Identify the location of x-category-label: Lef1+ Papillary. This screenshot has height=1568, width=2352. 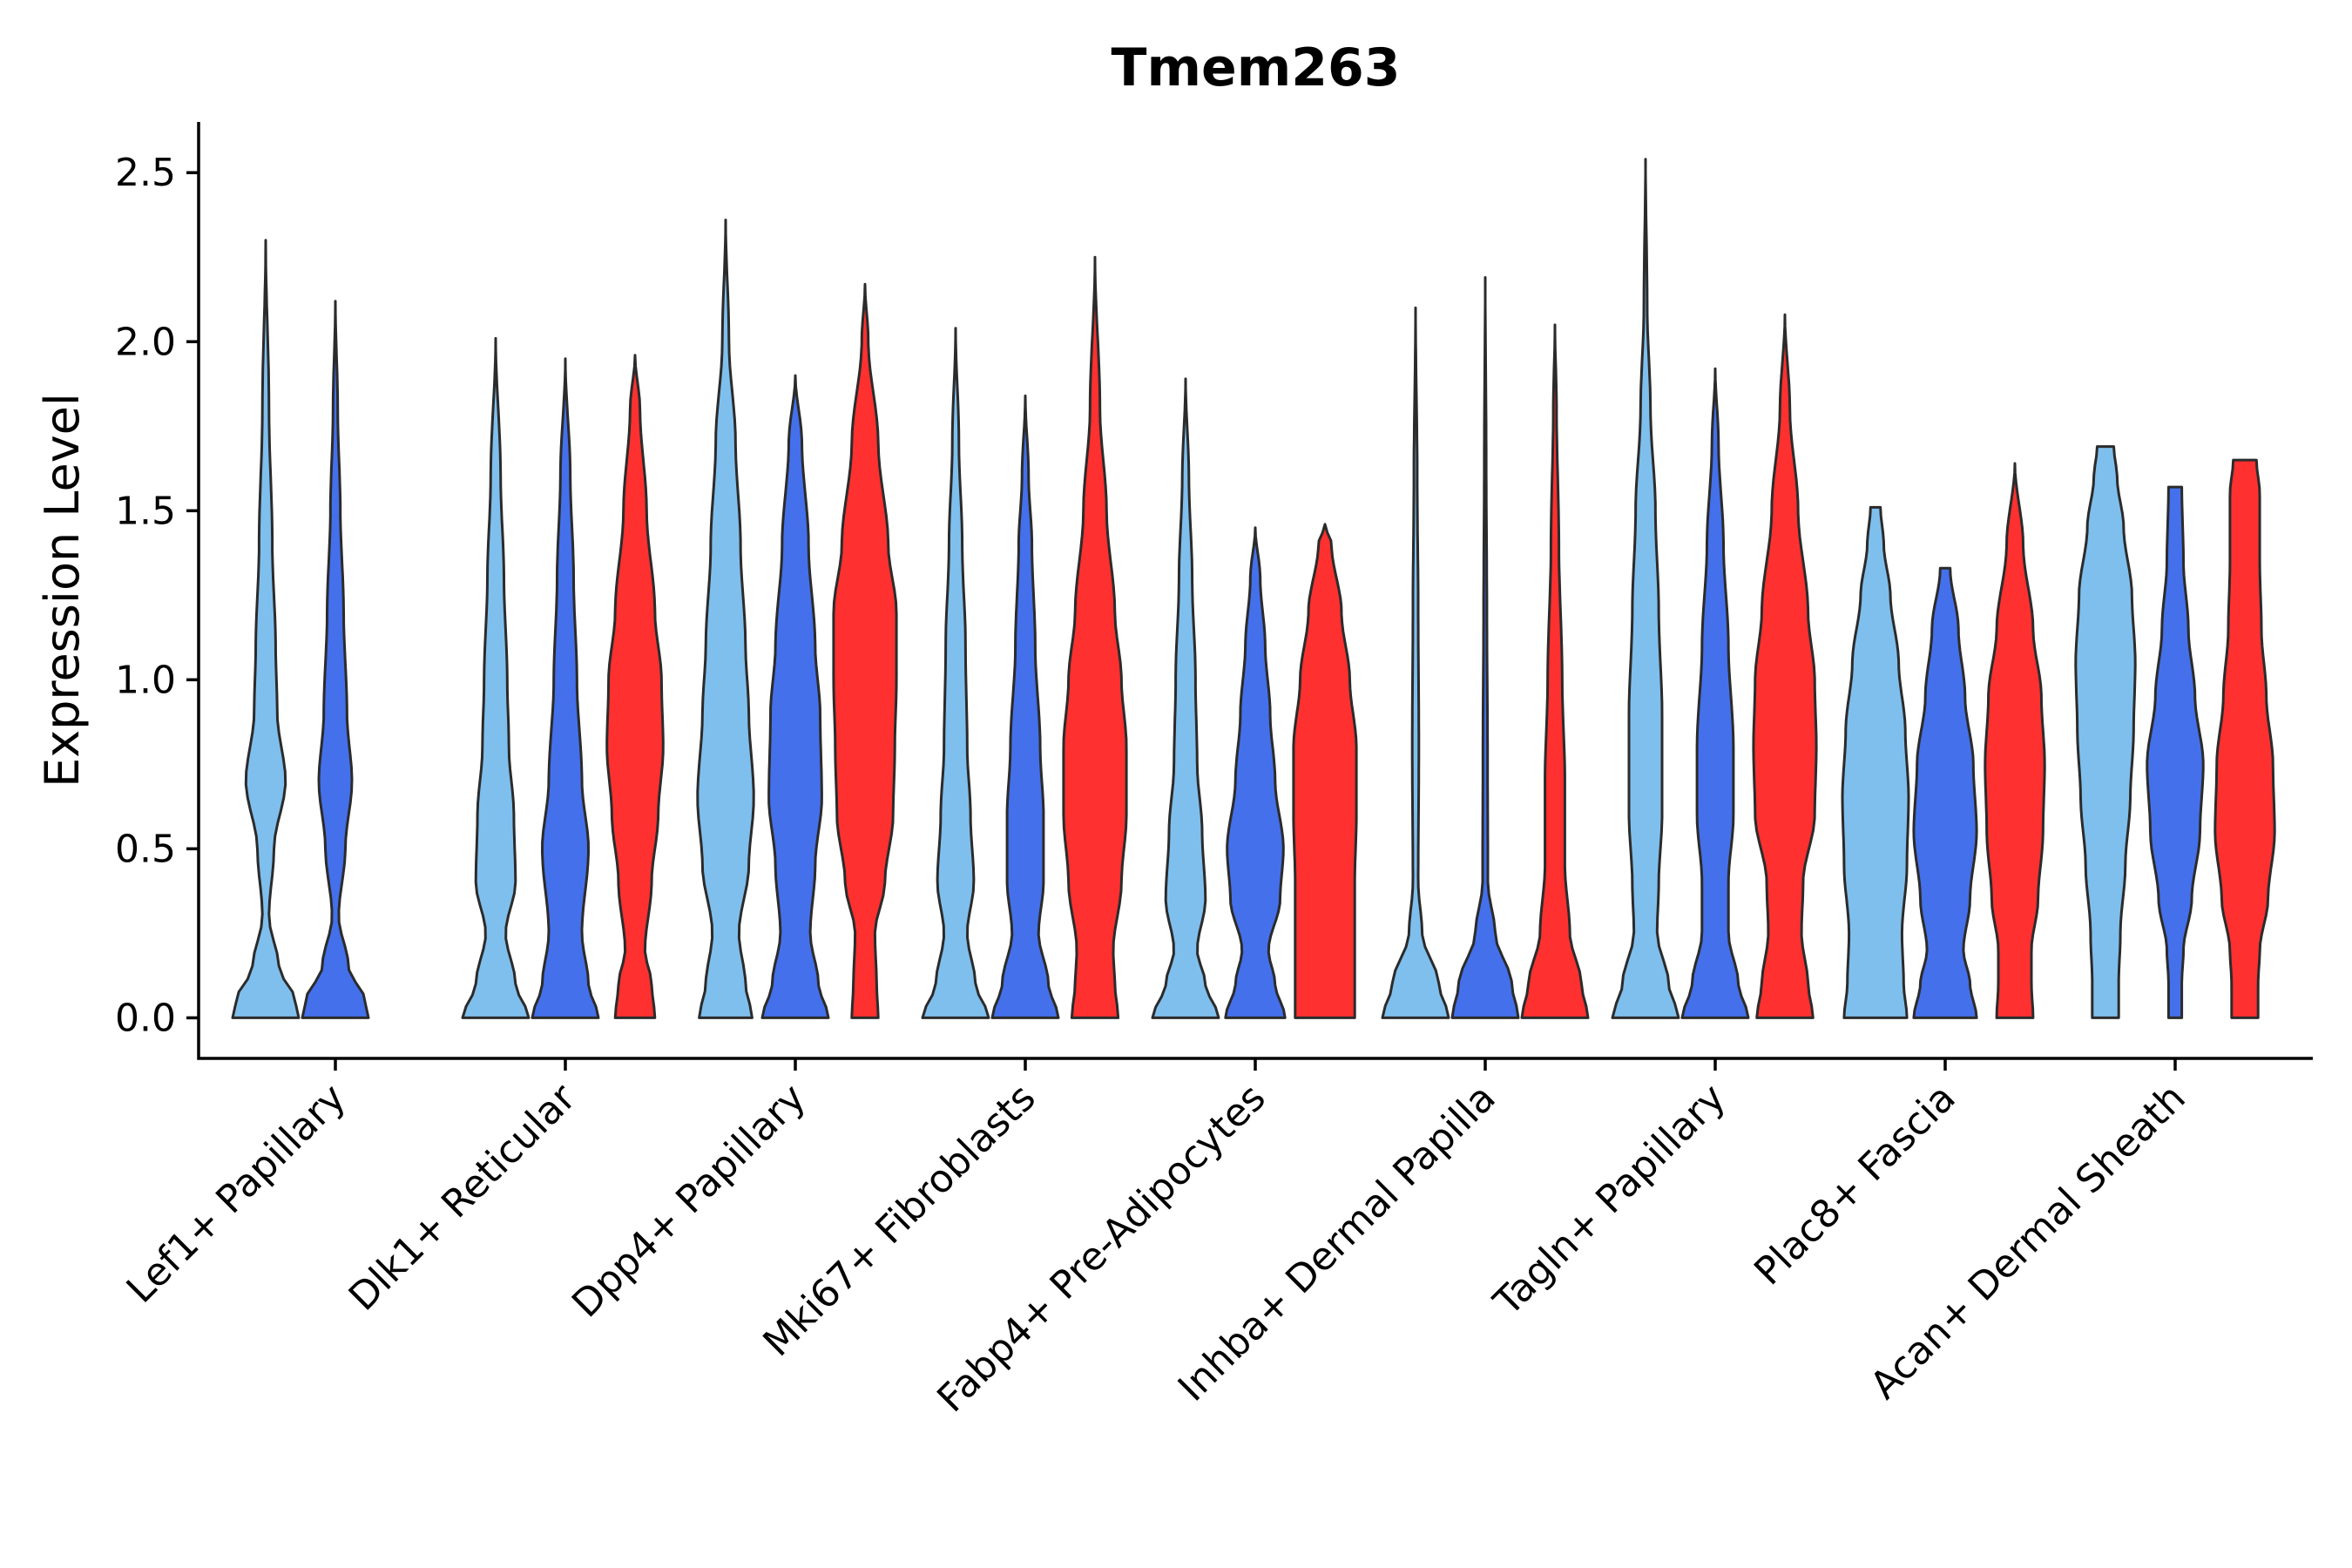
(236, 1194).